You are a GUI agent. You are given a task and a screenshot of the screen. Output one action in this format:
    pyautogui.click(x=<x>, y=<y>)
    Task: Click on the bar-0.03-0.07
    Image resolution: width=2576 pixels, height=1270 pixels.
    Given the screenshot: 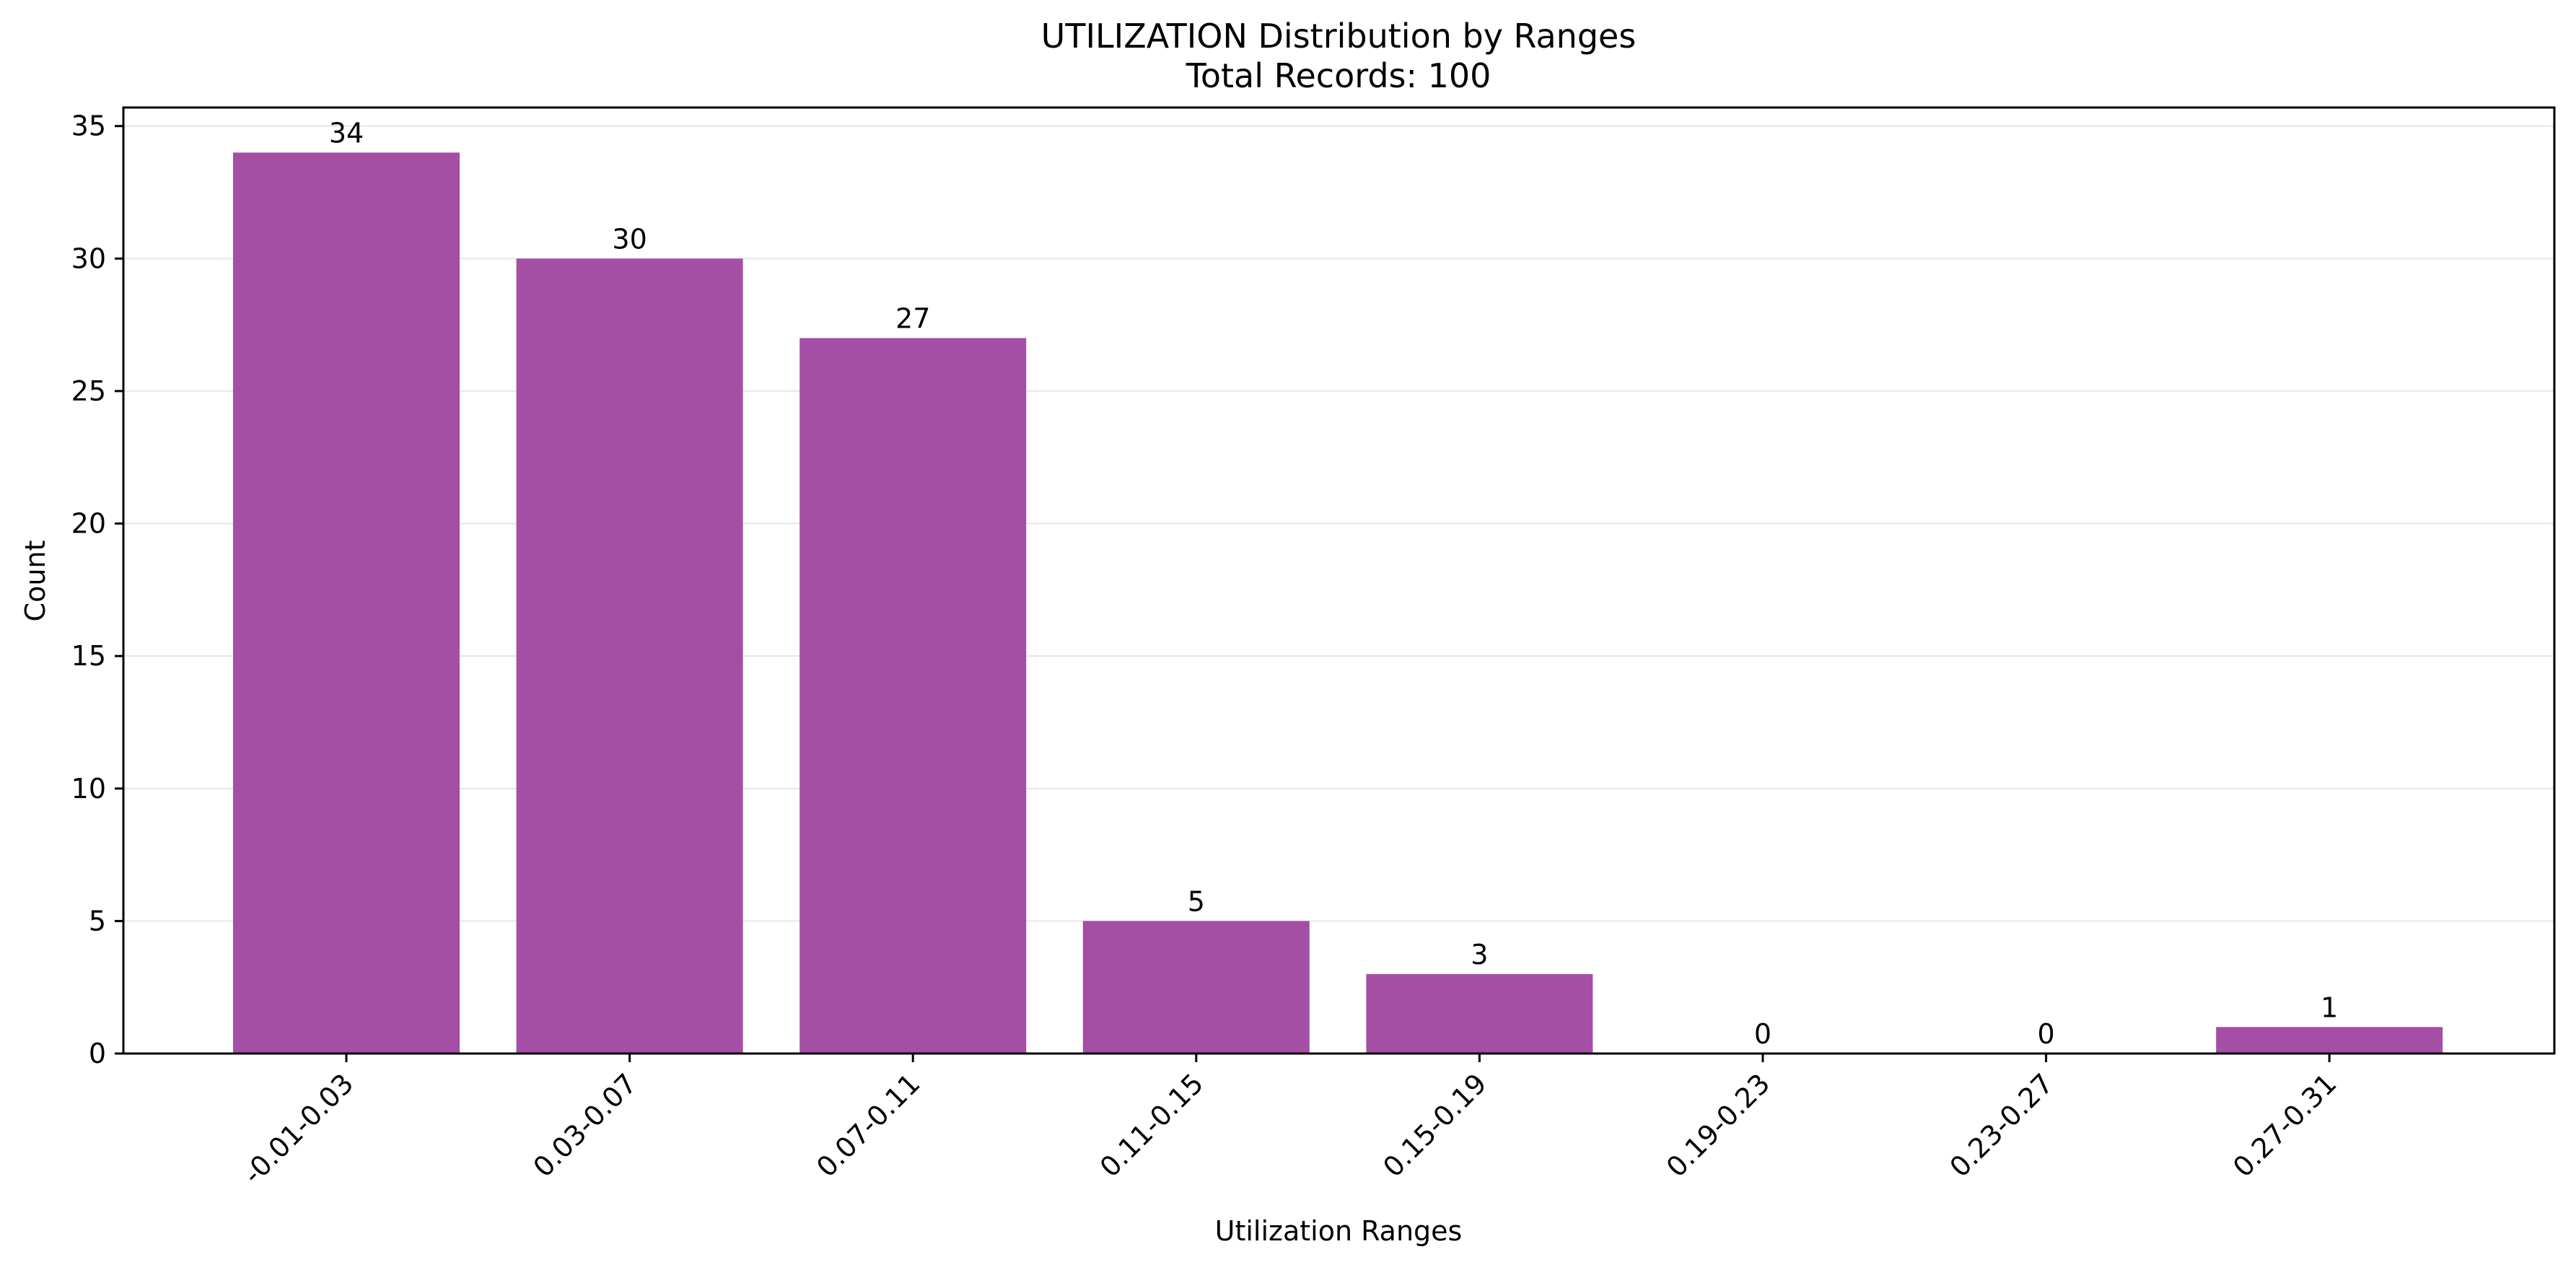 What is the action you would take?
    pyautogui.click(x=629, y=656)
    